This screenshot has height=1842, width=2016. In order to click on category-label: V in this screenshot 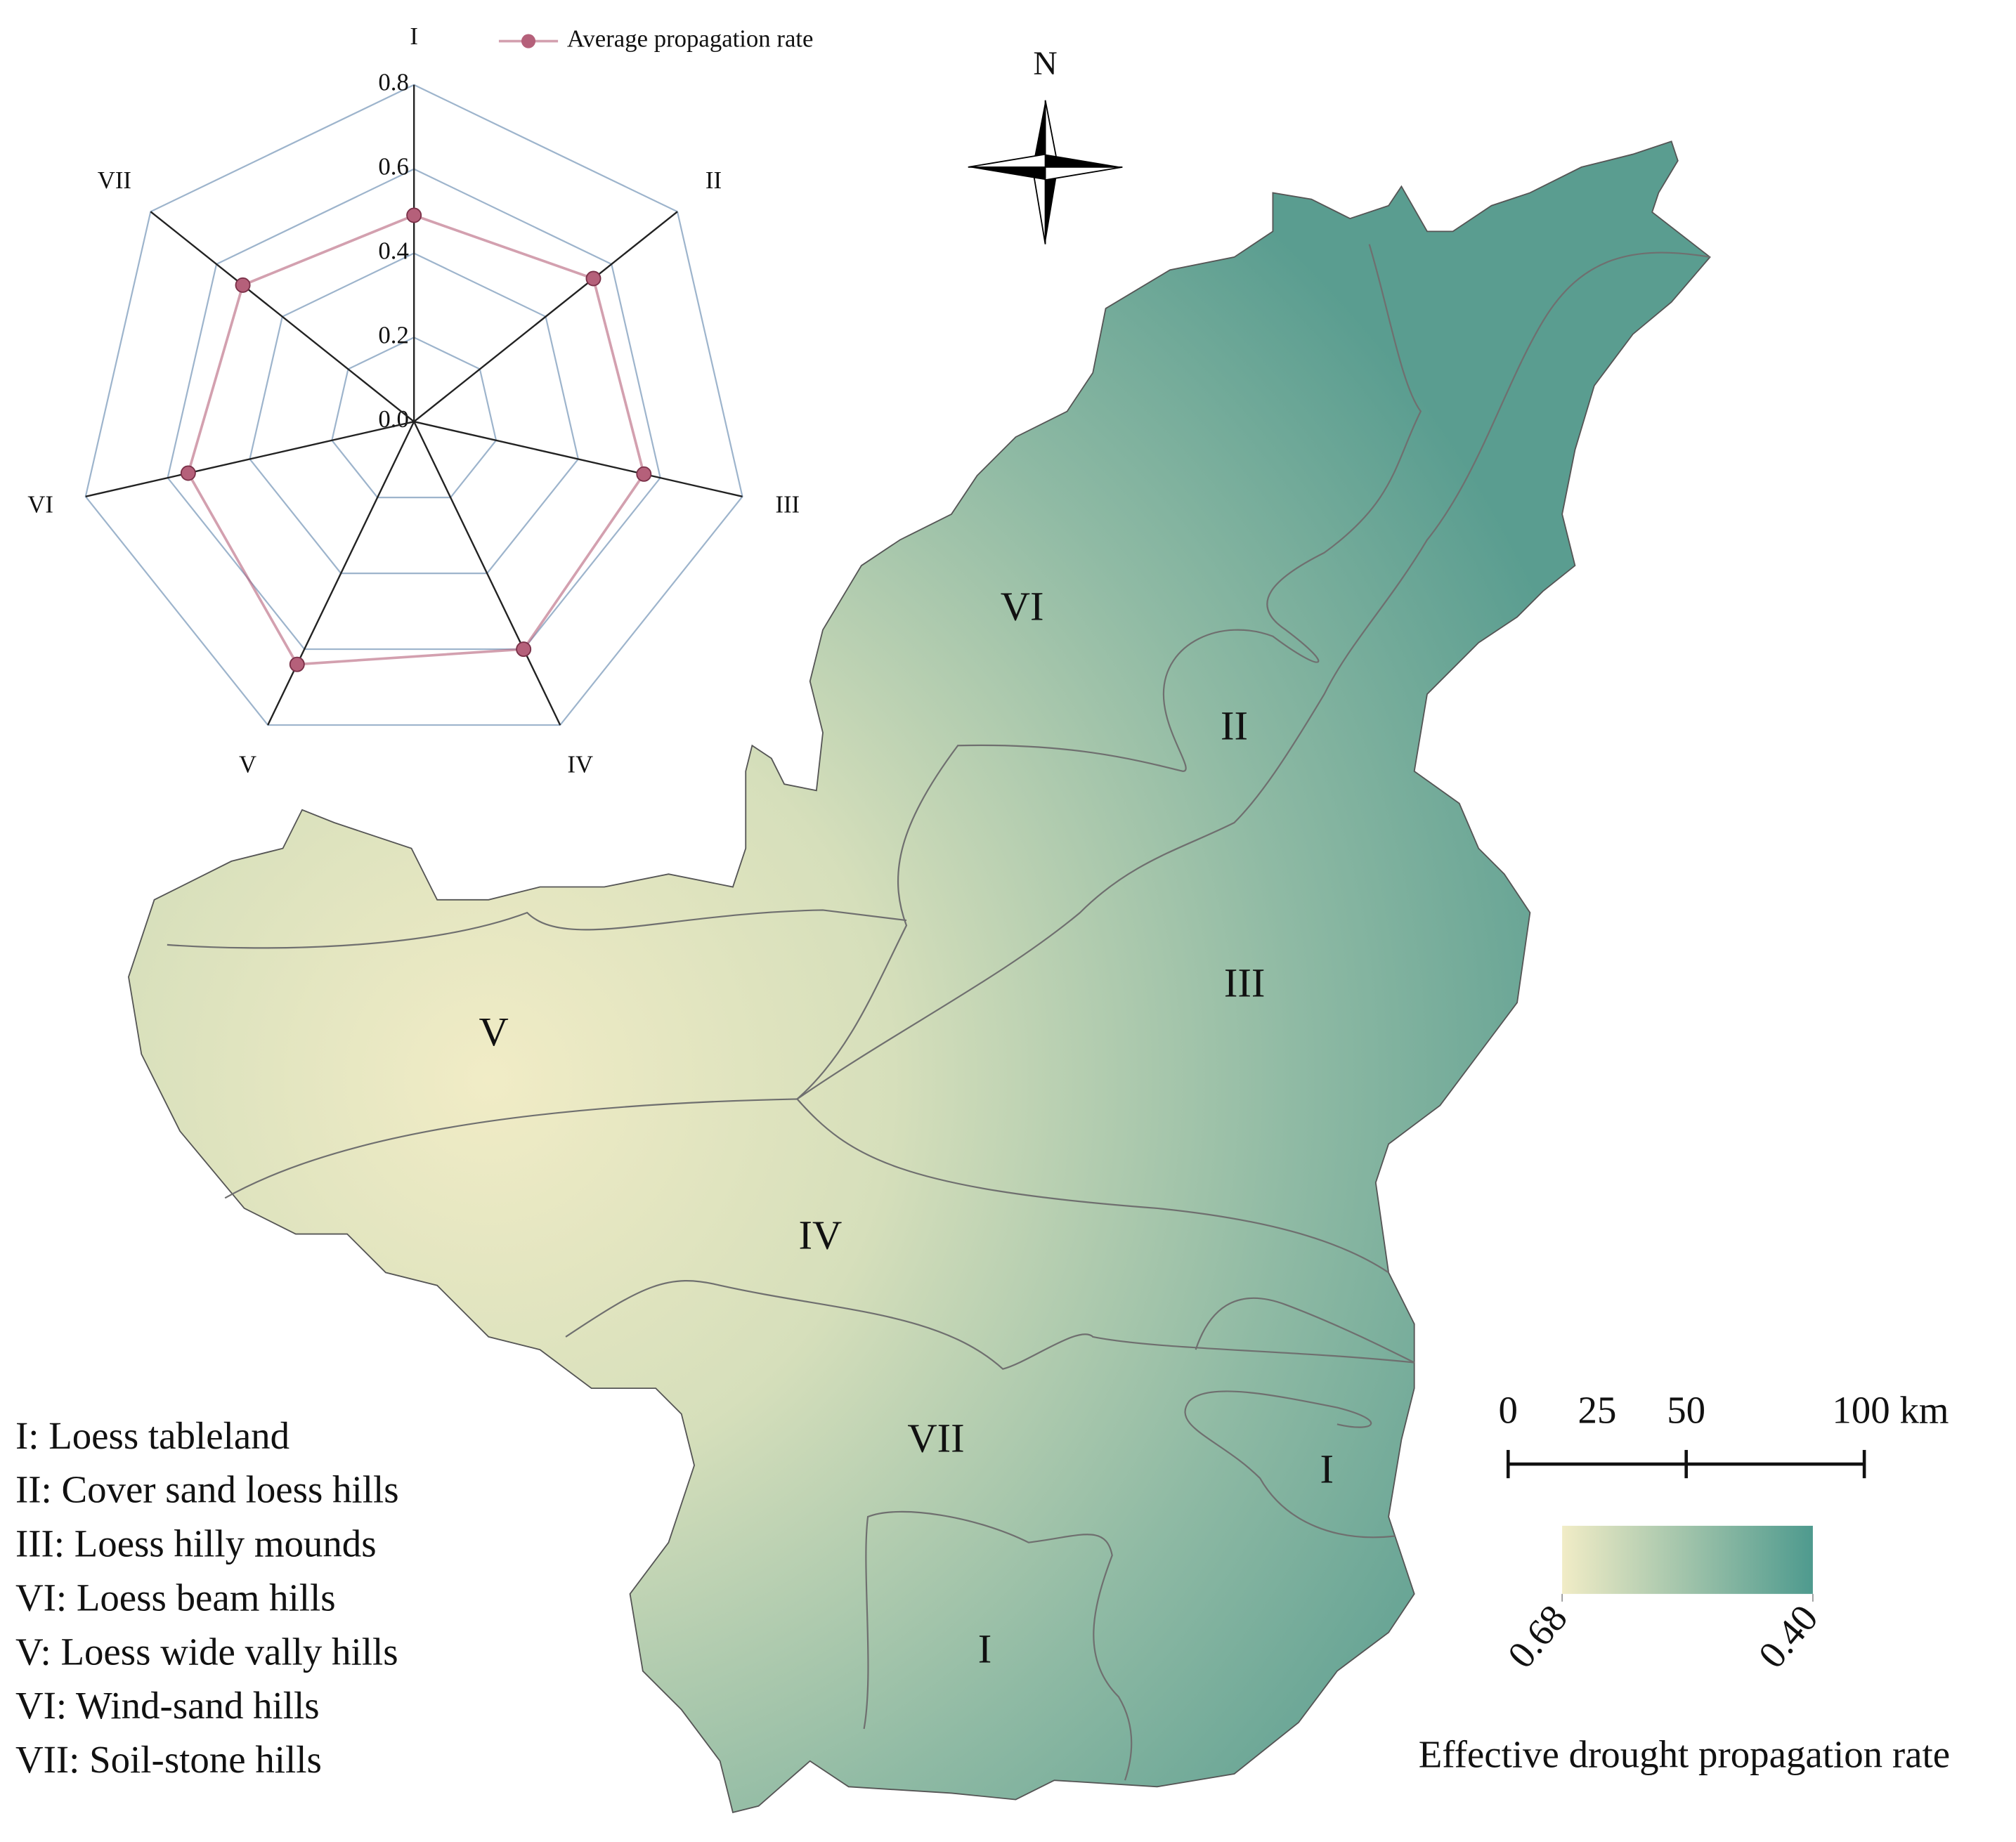, I will do `click(247, 764)`.